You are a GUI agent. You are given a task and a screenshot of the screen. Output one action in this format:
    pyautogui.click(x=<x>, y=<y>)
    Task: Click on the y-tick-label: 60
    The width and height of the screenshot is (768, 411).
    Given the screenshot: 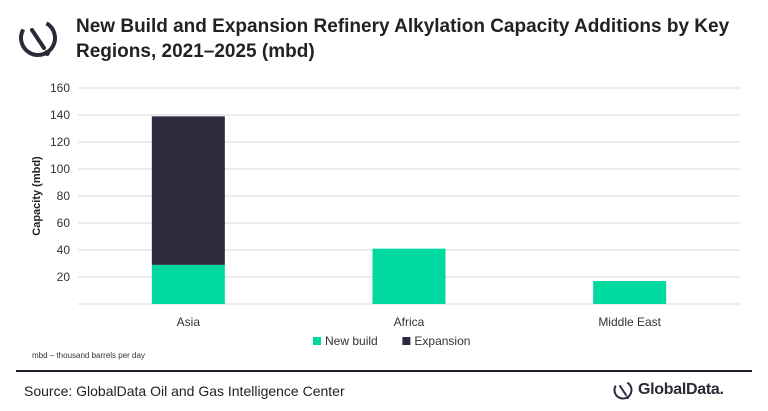 What is the action you would take?
    pyautogui.click(x=64, y=223)
    